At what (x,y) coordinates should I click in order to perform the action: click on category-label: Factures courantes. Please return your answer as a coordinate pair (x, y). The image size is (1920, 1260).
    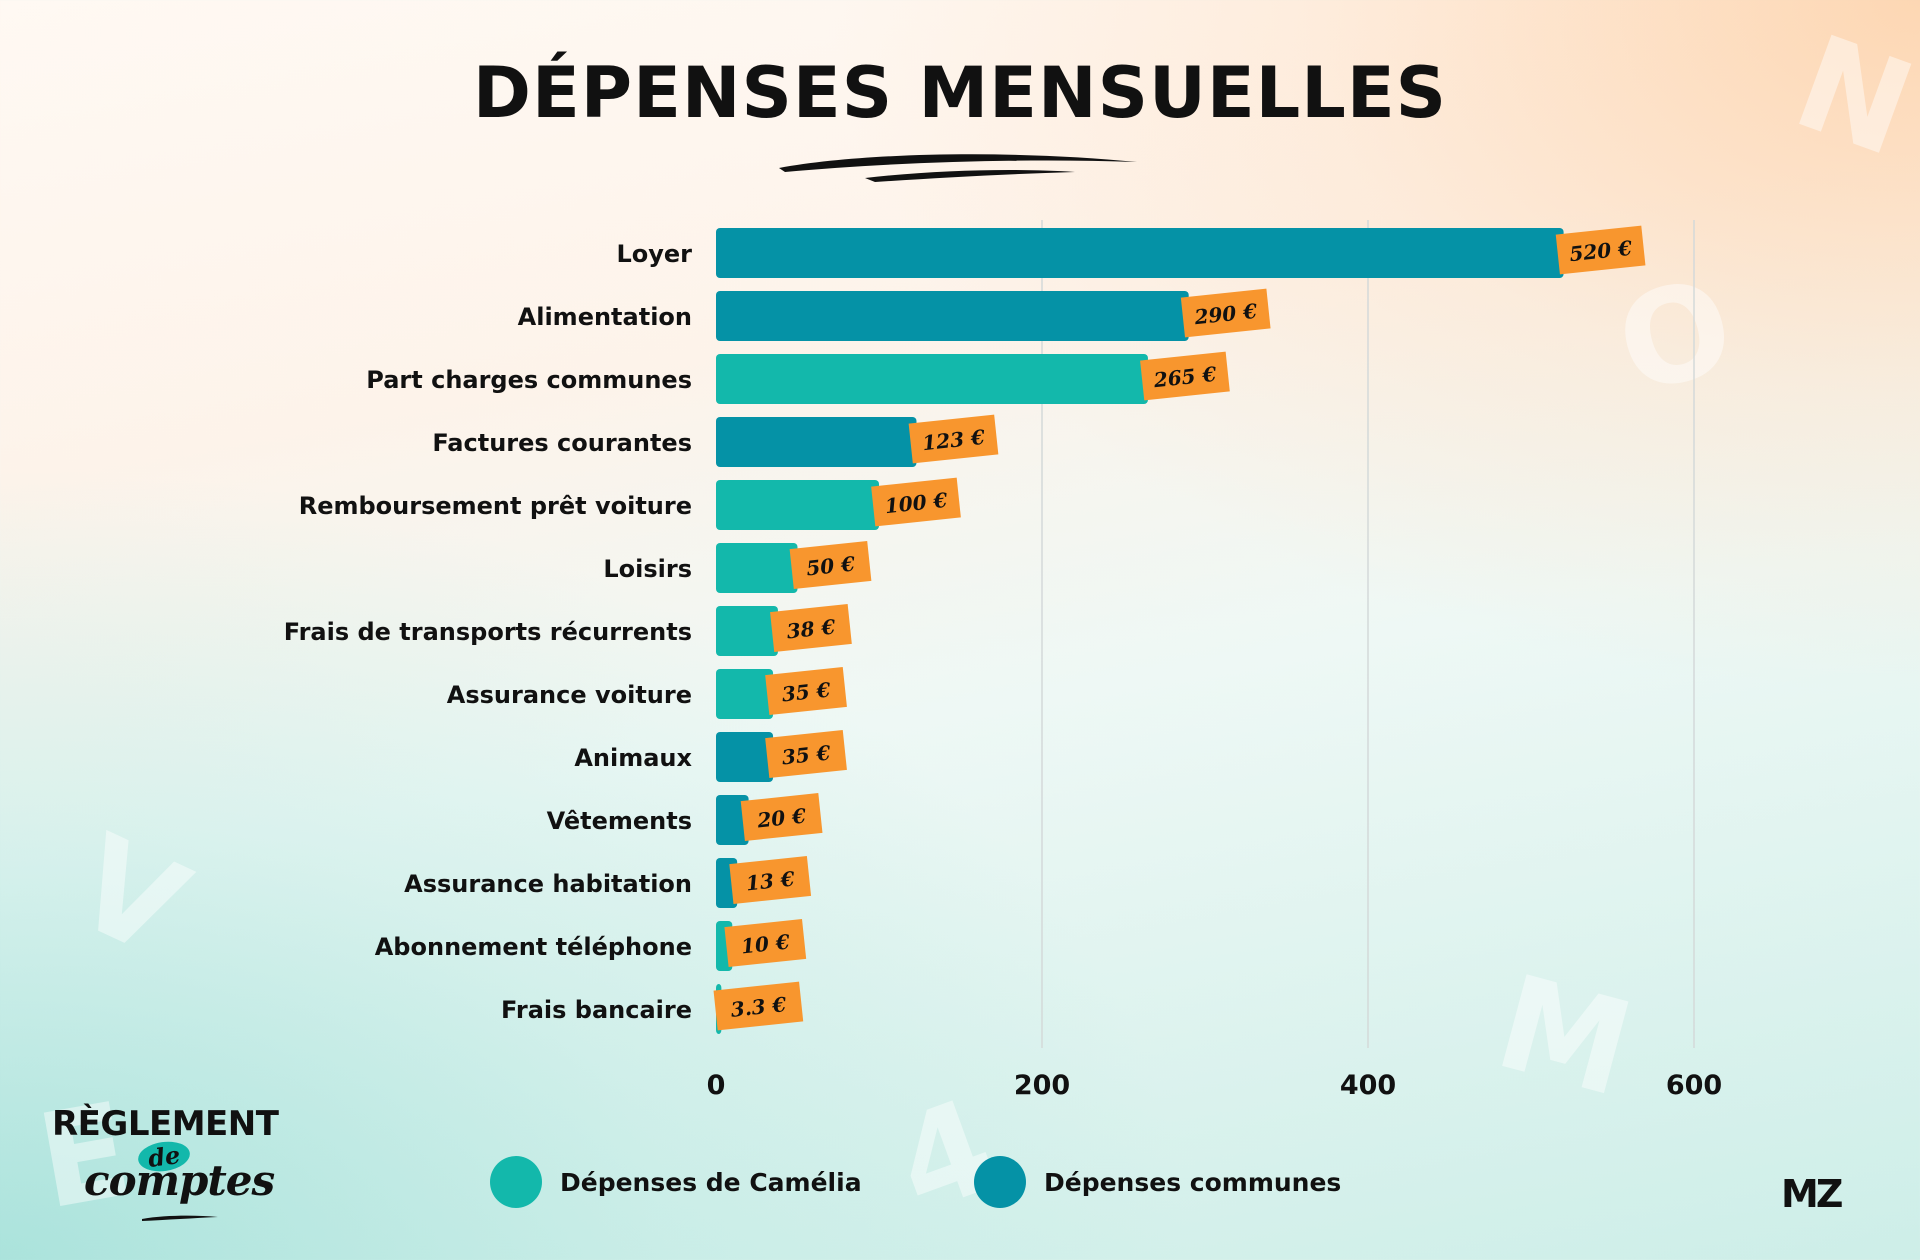
    Looking at the image, I should click on (562, 443).